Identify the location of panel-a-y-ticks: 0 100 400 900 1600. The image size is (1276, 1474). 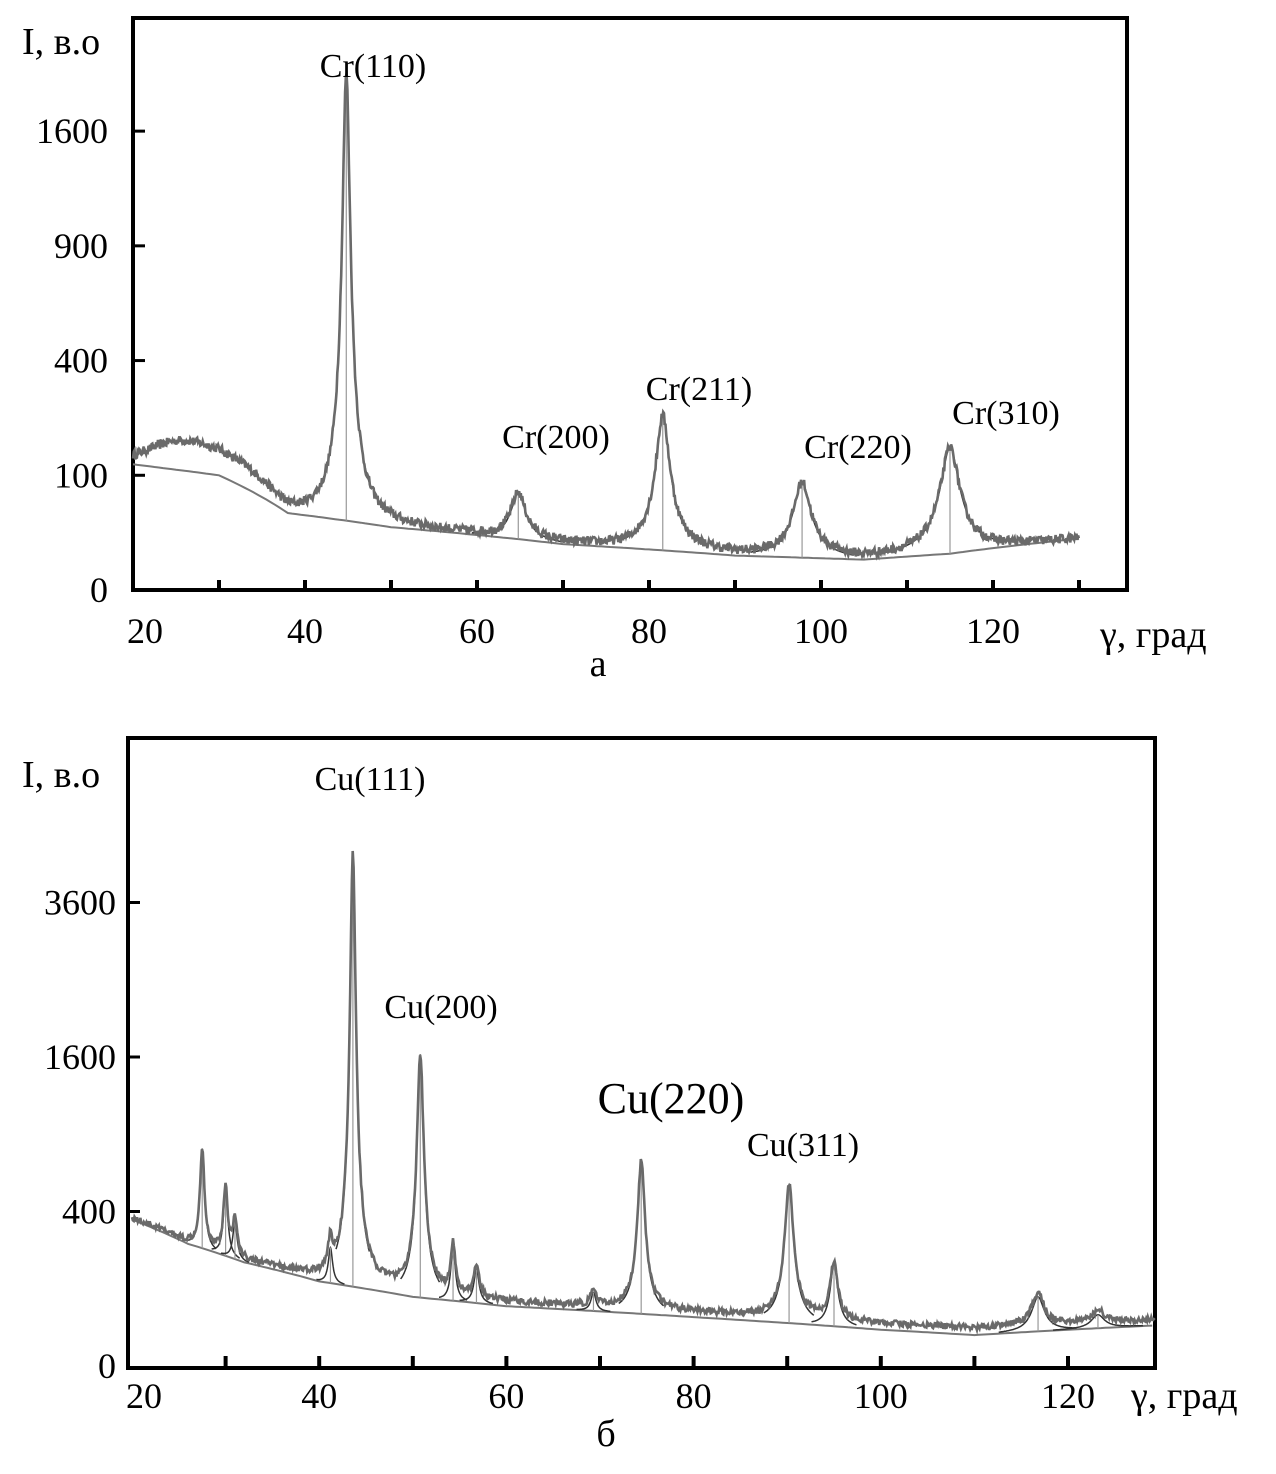
(90, 360).